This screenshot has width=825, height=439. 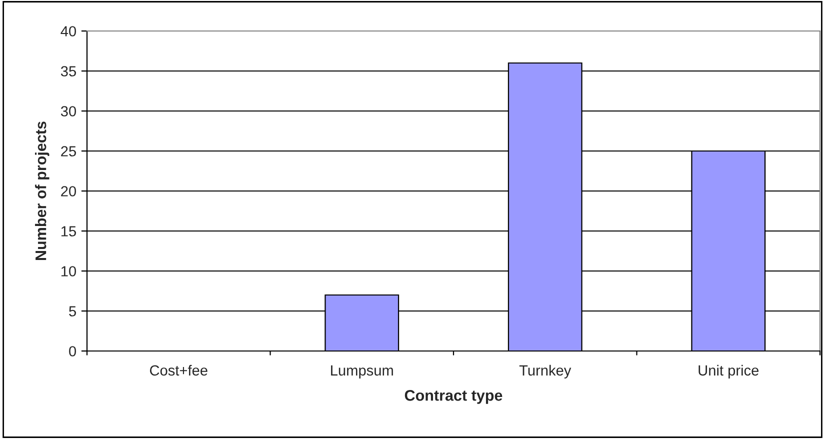 What do you see at coordinates (179, 370) in the screenshot?
I see `x-tick-label: Cost+fee` at bounding box center [179, 370].